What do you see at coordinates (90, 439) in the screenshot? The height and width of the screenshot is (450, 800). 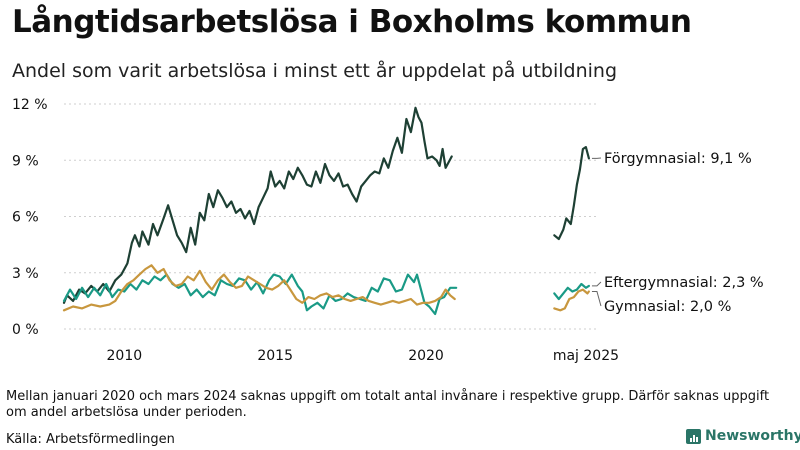 I see `source-note: Källa: Arbetsförmedlingen` at bounding box center [90, 439].